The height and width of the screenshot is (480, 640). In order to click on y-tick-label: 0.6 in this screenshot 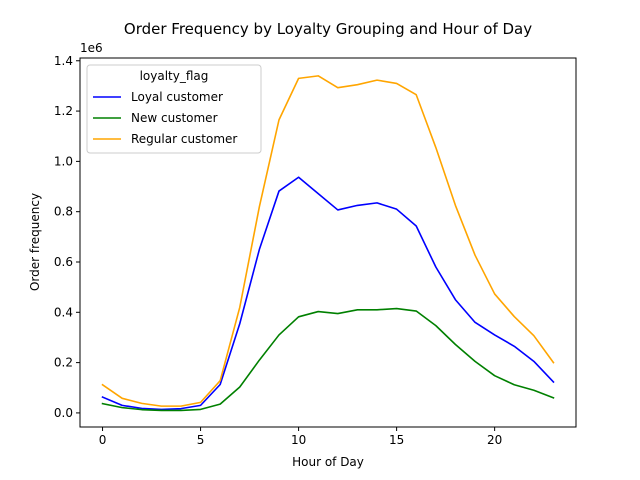, I will do `click(63, 262)`.